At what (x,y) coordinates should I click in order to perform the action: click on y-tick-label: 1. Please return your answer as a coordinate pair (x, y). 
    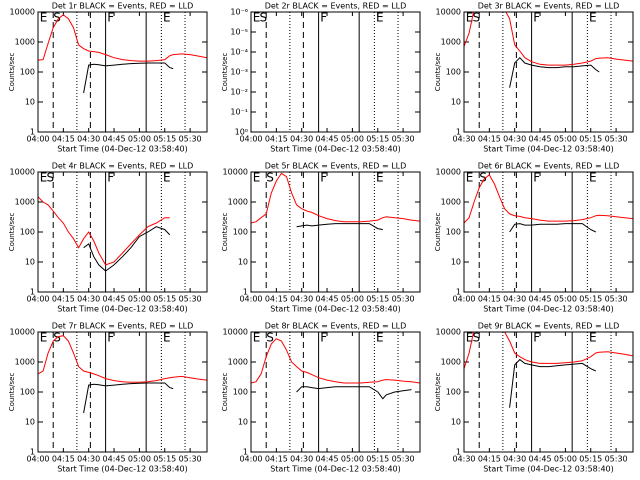
    Looking at the image, I should click on (458, 132).